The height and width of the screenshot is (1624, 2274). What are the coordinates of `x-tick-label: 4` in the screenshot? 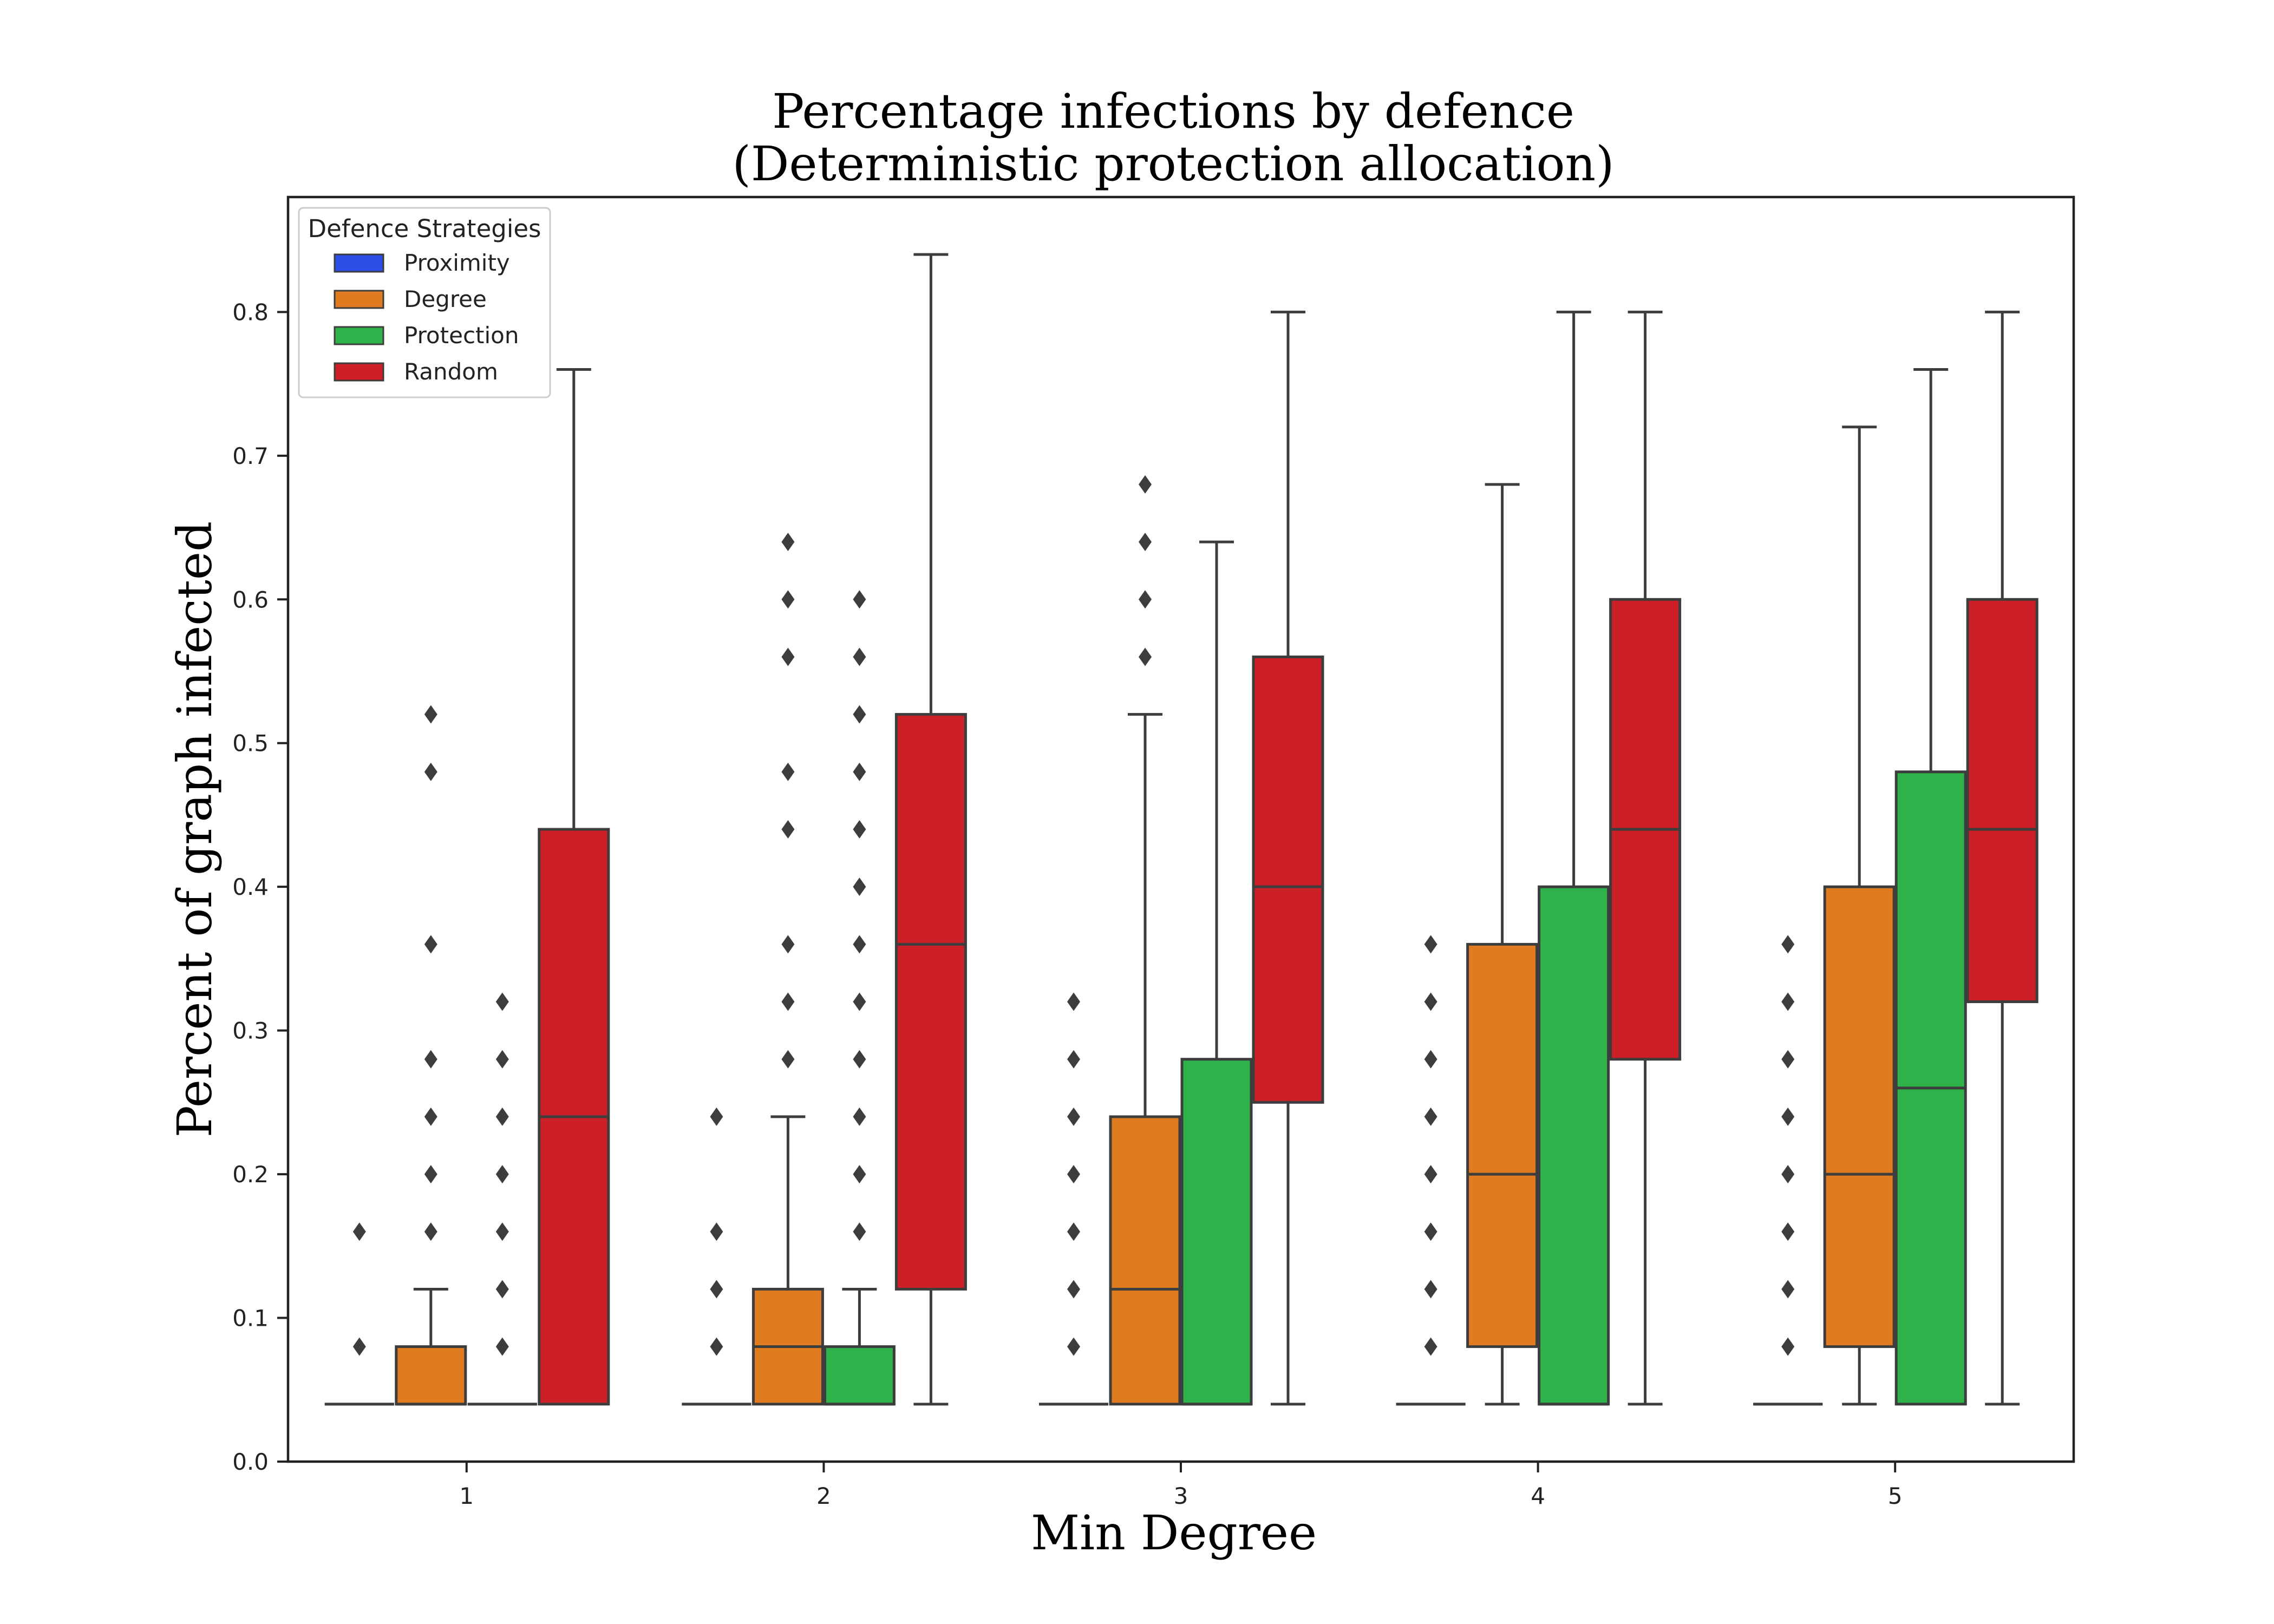 It's located at (1538, 1496).